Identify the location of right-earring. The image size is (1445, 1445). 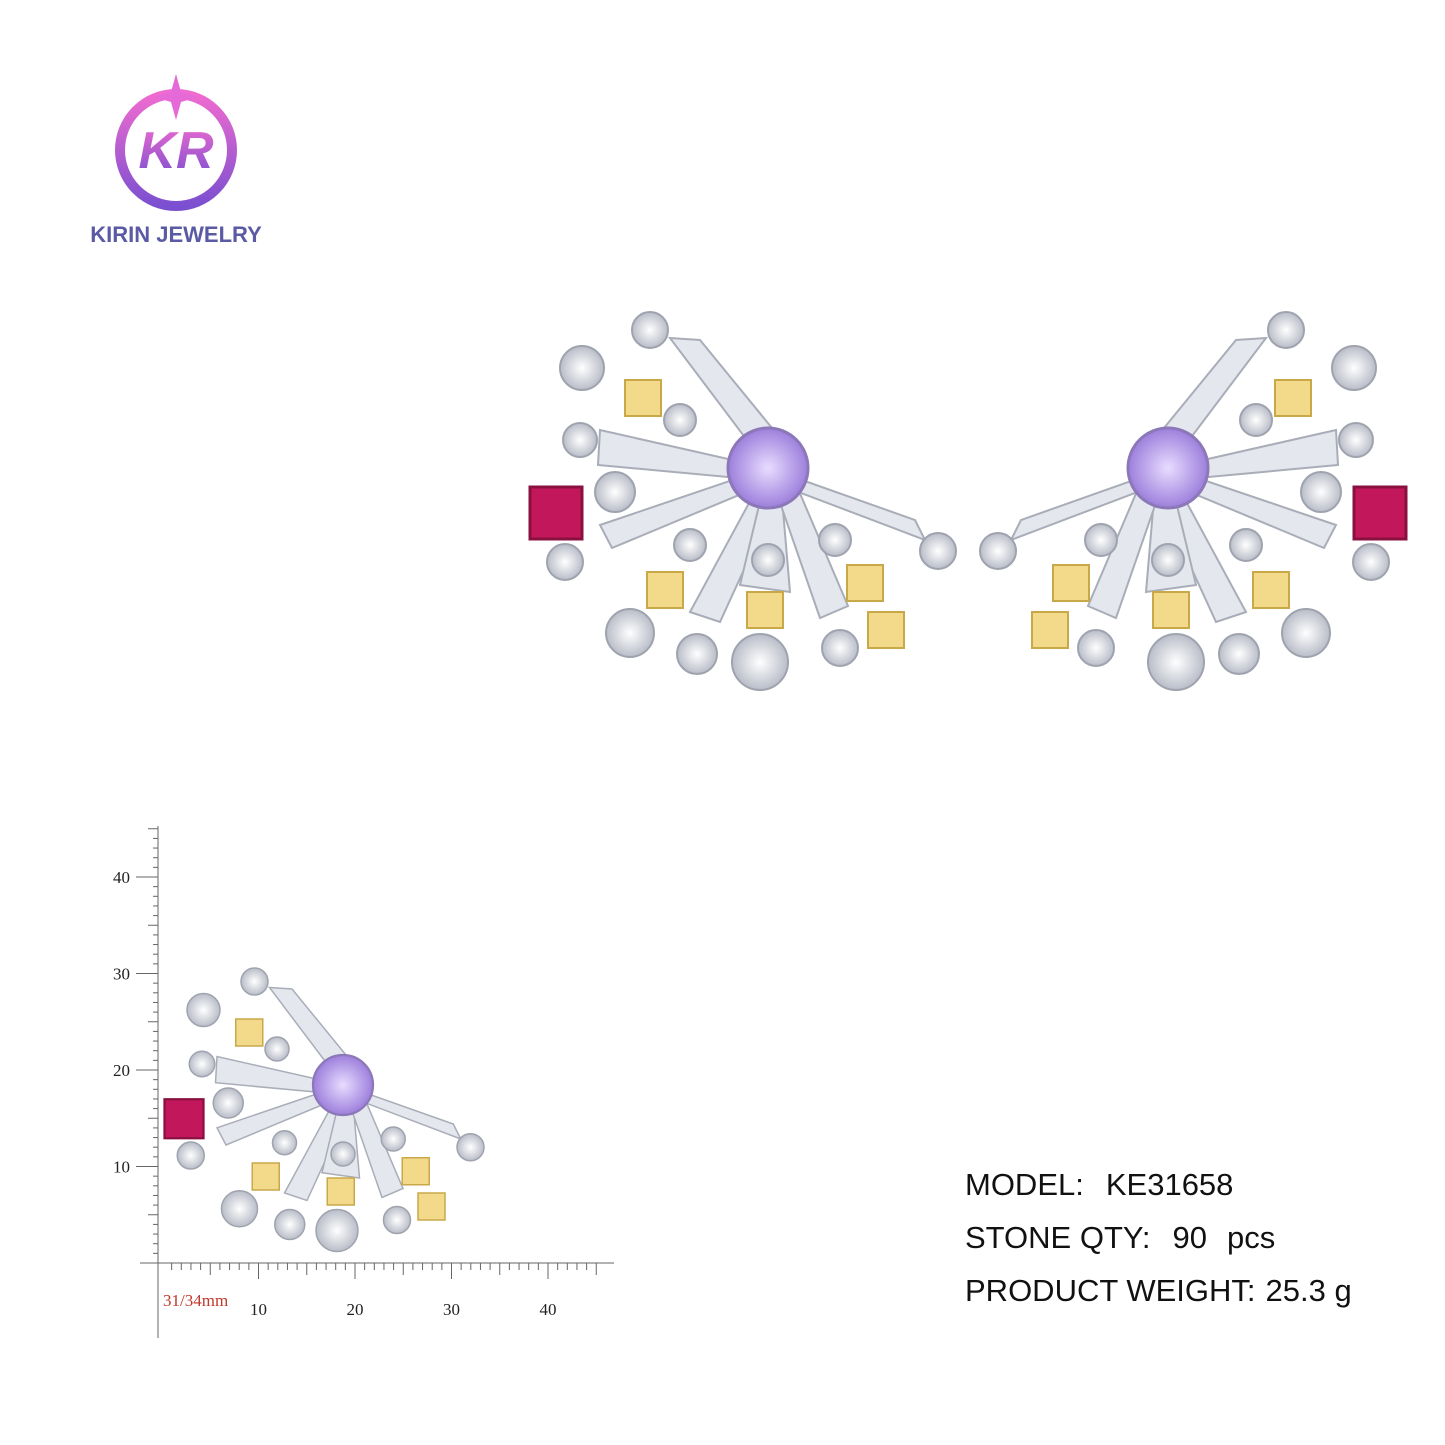
(1193, 501).